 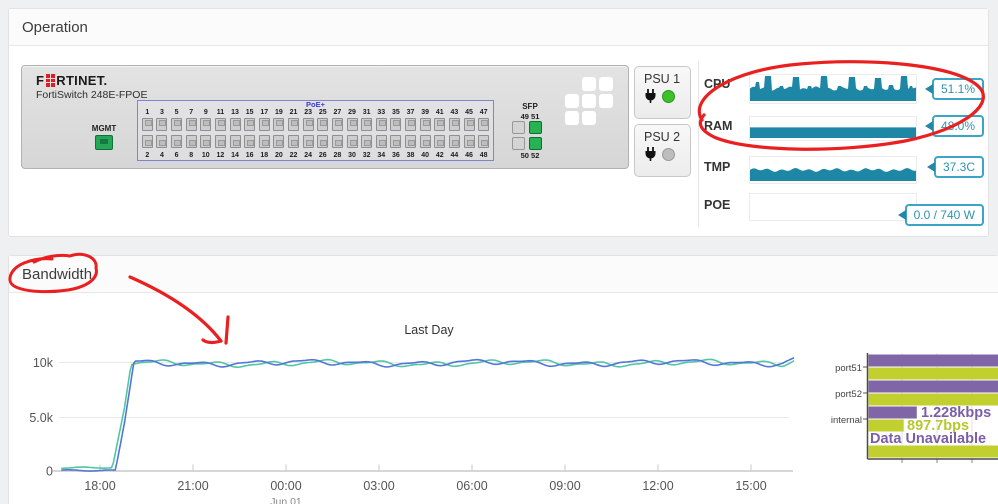 What do you see at coordinates (650, 154) in the screenshot?
I see `power-plug-icon` at bounding box center [650, 154].